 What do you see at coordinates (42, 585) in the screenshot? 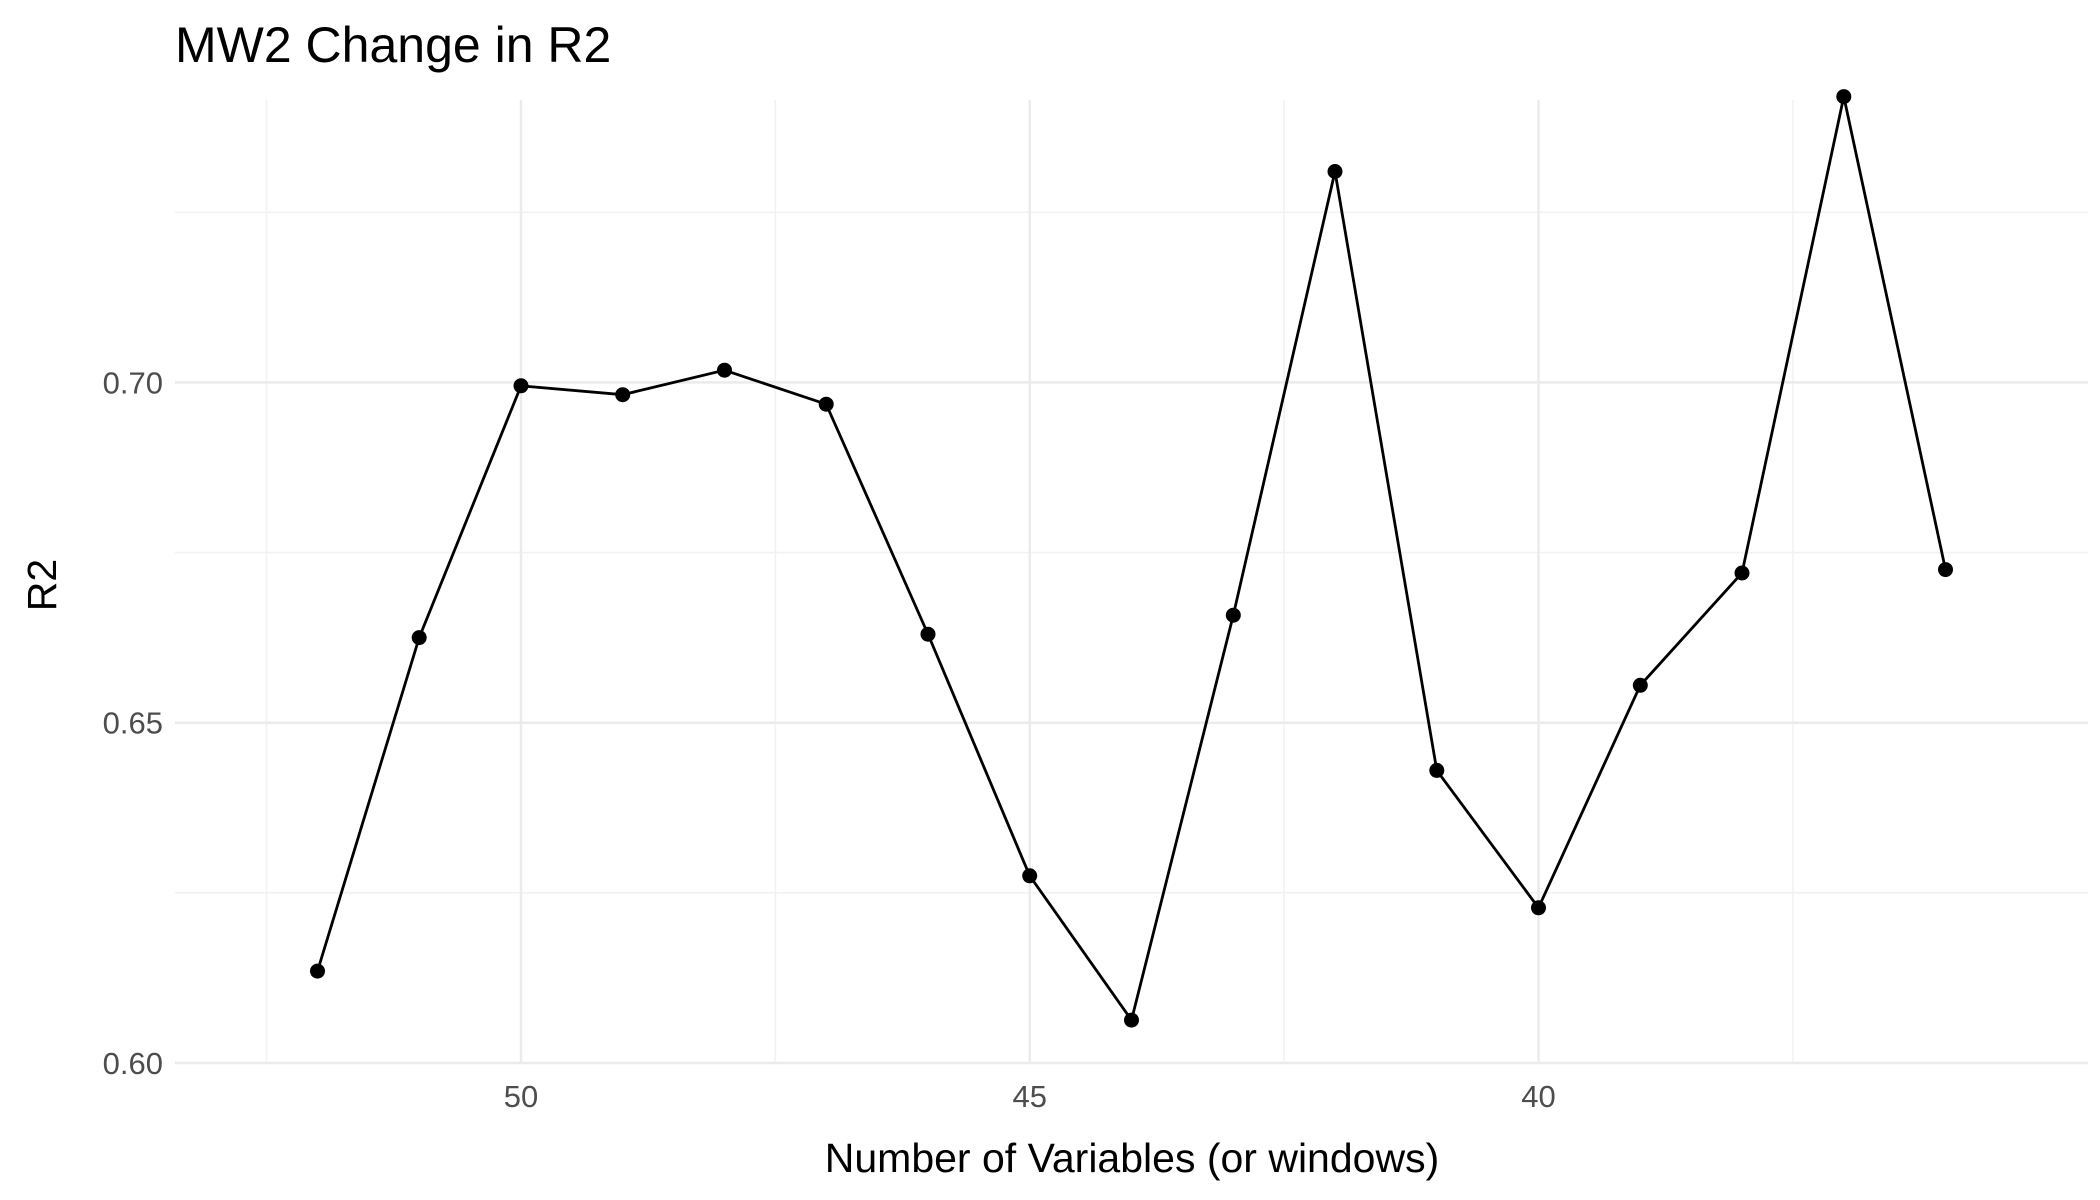
I see `y-axis-label: R2` at bounding box center [42, 585].